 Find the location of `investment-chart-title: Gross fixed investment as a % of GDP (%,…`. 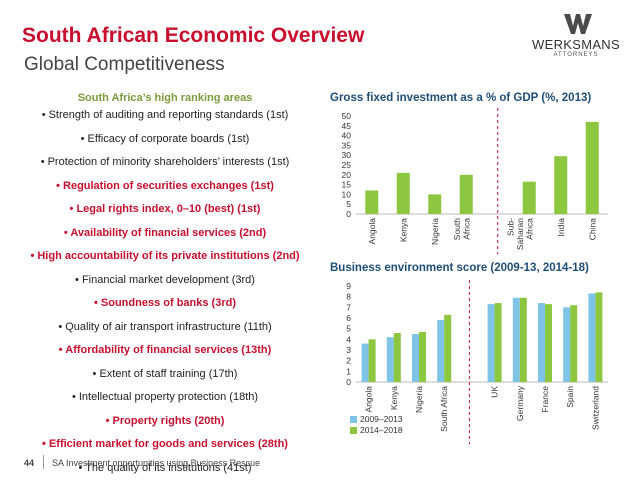

investment-chart-title: Gross fixed investment as a % of GDP (%,… is located at coordinates (461, 98).